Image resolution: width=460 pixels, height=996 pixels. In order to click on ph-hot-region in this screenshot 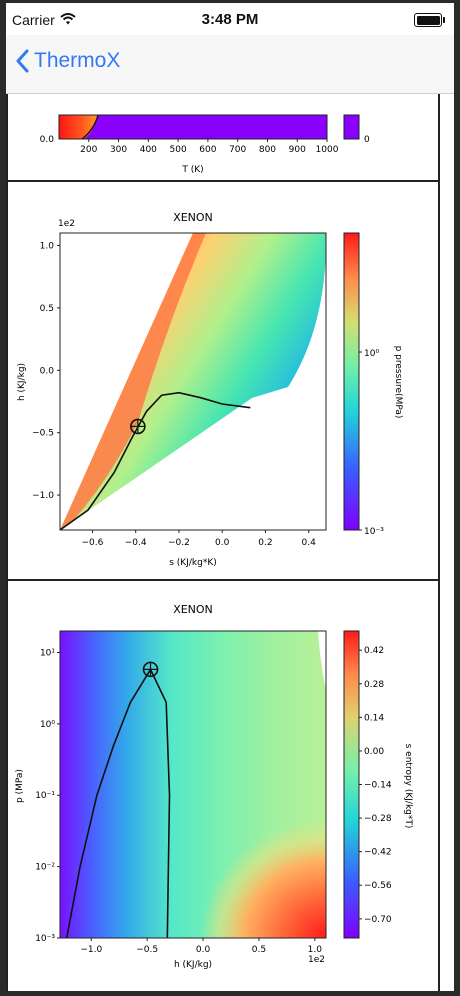, I will do `click(242, 859)`.